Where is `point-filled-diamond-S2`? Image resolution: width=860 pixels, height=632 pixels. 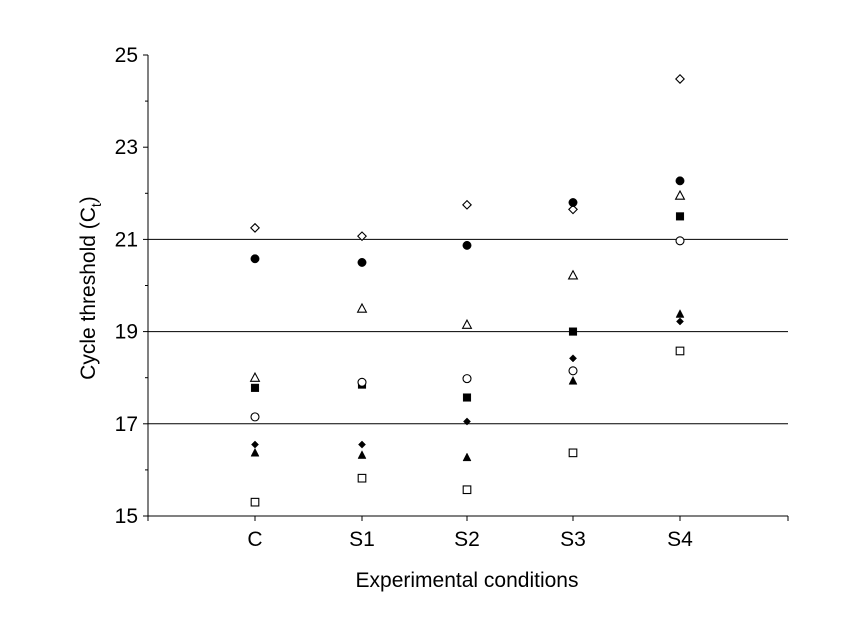 point-filled-diamond-S2 is located at coordinates (467, 421).